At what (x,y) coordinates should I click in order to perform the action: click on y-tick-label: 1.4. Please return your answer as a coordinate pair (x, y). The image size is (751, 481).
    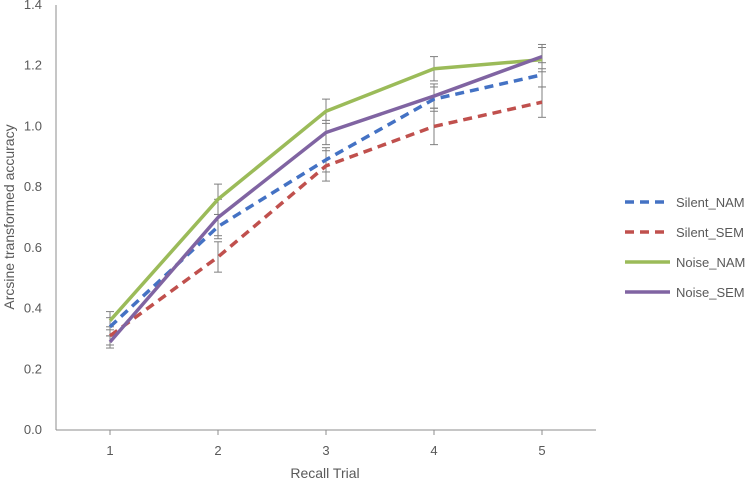
    Looking at the image, I should click on (33, 6).